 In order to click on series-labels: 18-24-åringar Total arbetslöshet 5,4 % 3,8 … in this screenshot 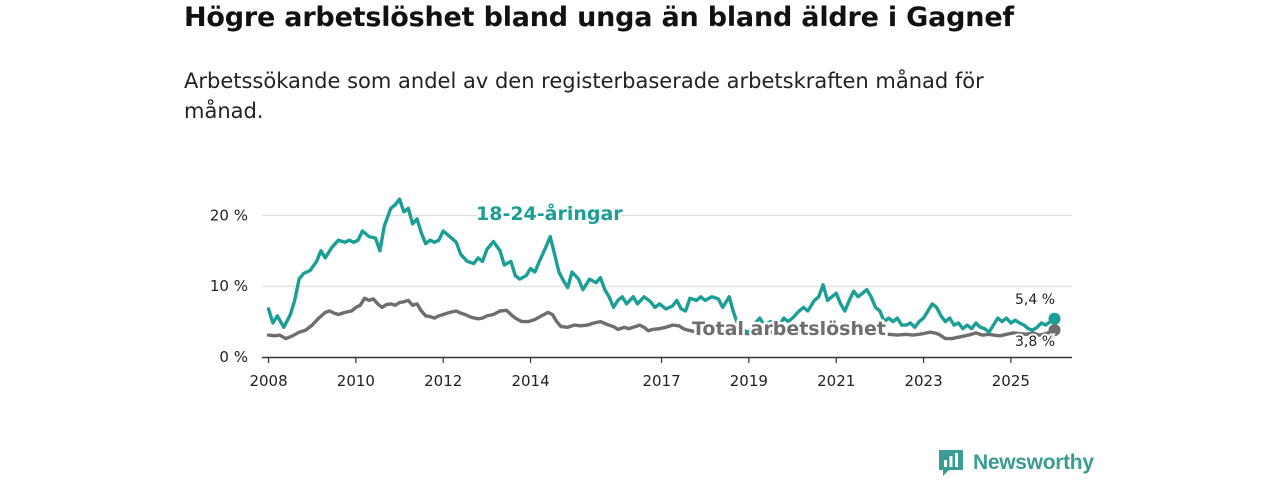, I will do `click(766, 276)`.